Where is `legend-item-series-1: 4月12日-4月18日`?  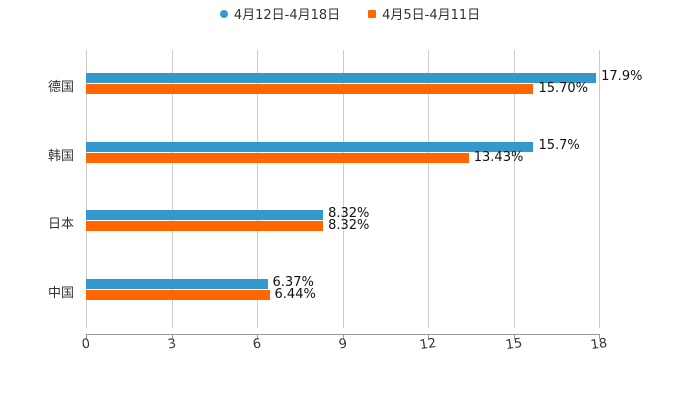 legend-item-series-1: 4月12日-4月18日 is located at coordinates (280, 13).